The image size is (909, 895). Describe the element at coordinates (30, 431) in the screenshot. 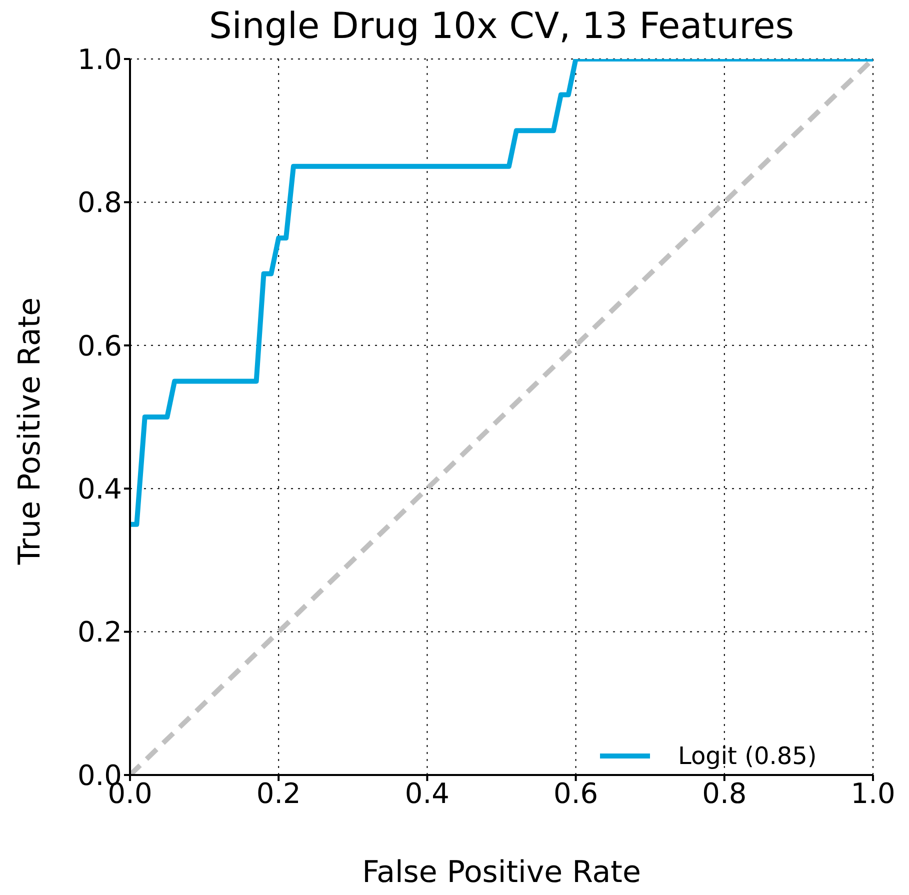

I see `y-axis-title: True Positive Rate` at that location.